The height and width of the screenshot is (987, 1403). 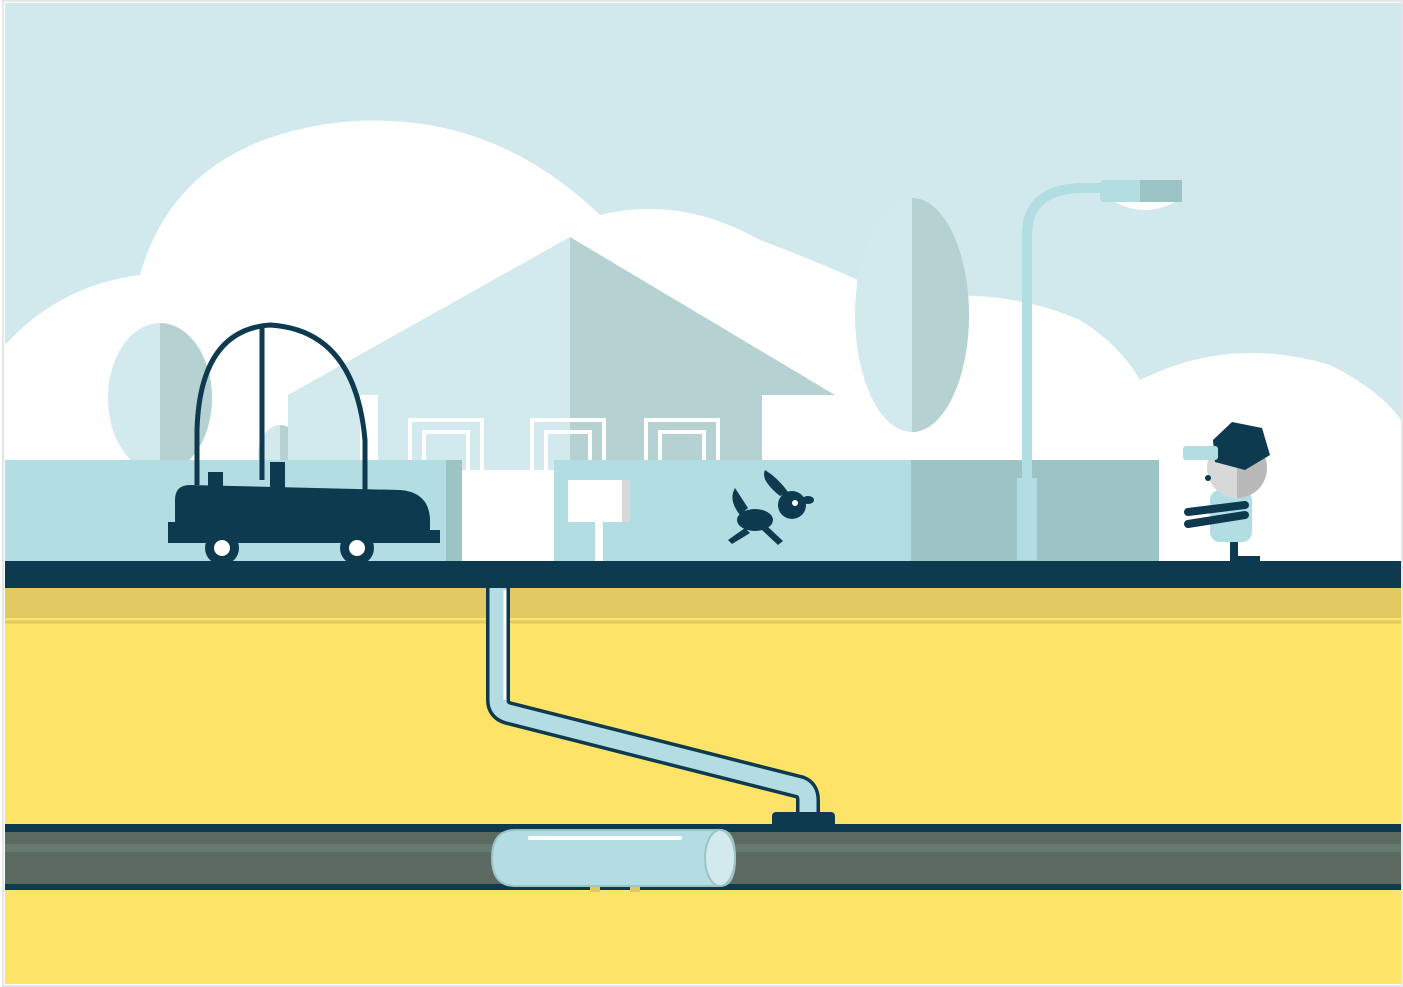 I want to click on tree-right, so click(x=912, y=331).